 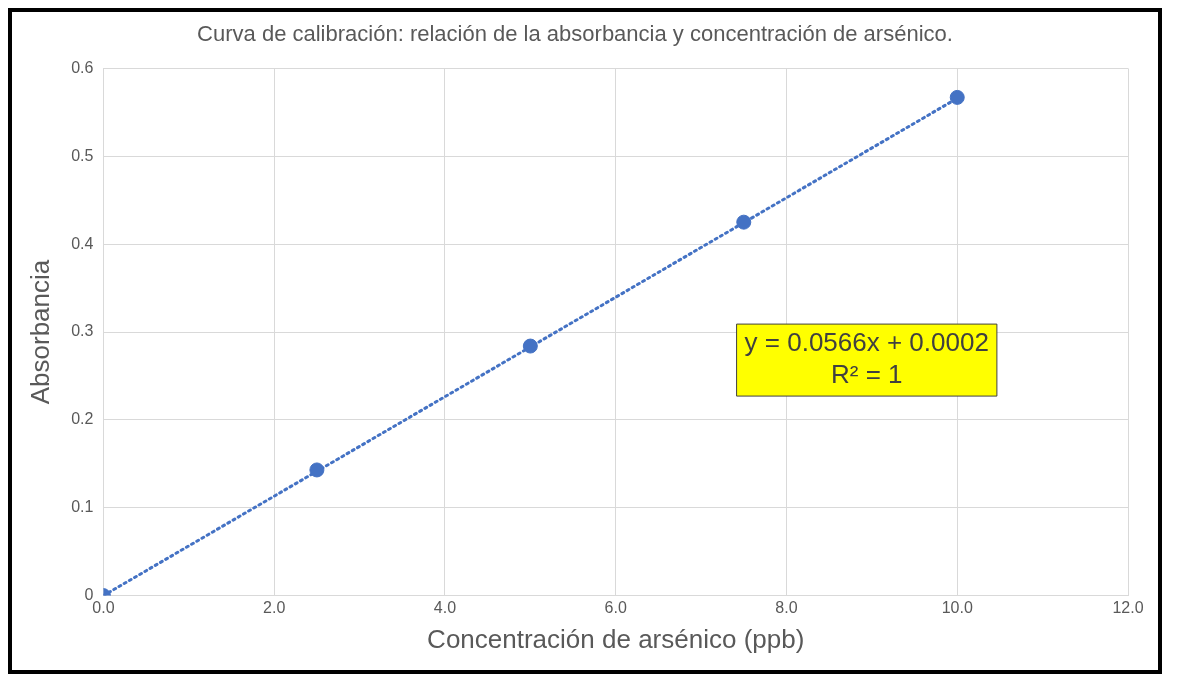 What do you see at coordinates (445, 607) in the screenshot?
I see `x-tick-label: 4.0` at bounding box center [445, 607].